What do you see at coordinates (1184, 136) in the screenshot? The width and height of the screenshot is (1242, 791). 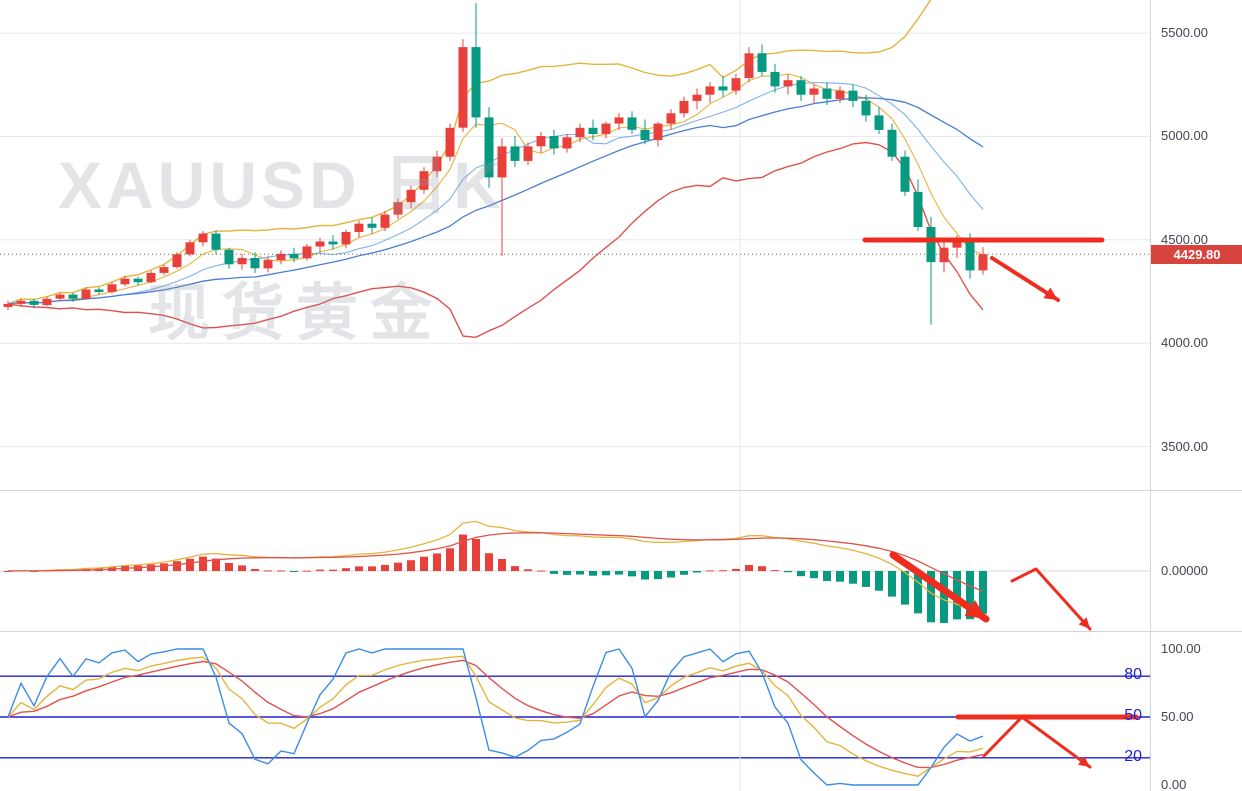 I see `axis-tick: 5000.00` at bounding box center [1184, 136].